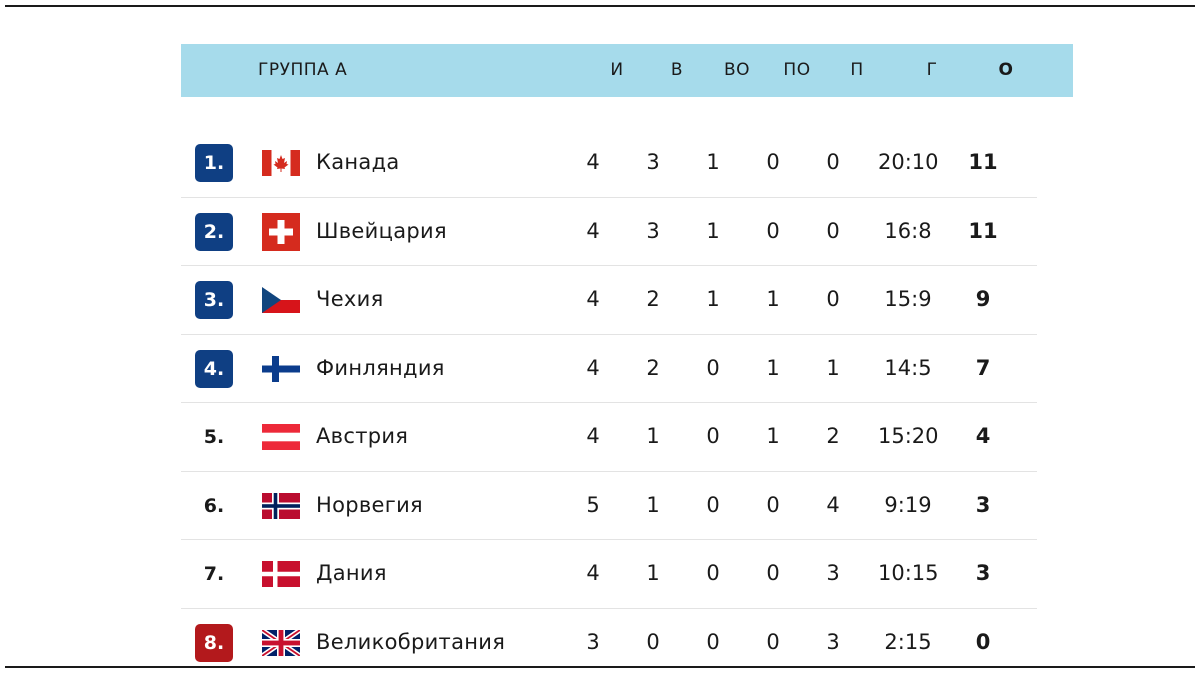 The height and width of the screenshot is (676, 1200). Describe the element at coordinates (281, 163) in the screenshot. I see `canada-flag-icon` at that location.